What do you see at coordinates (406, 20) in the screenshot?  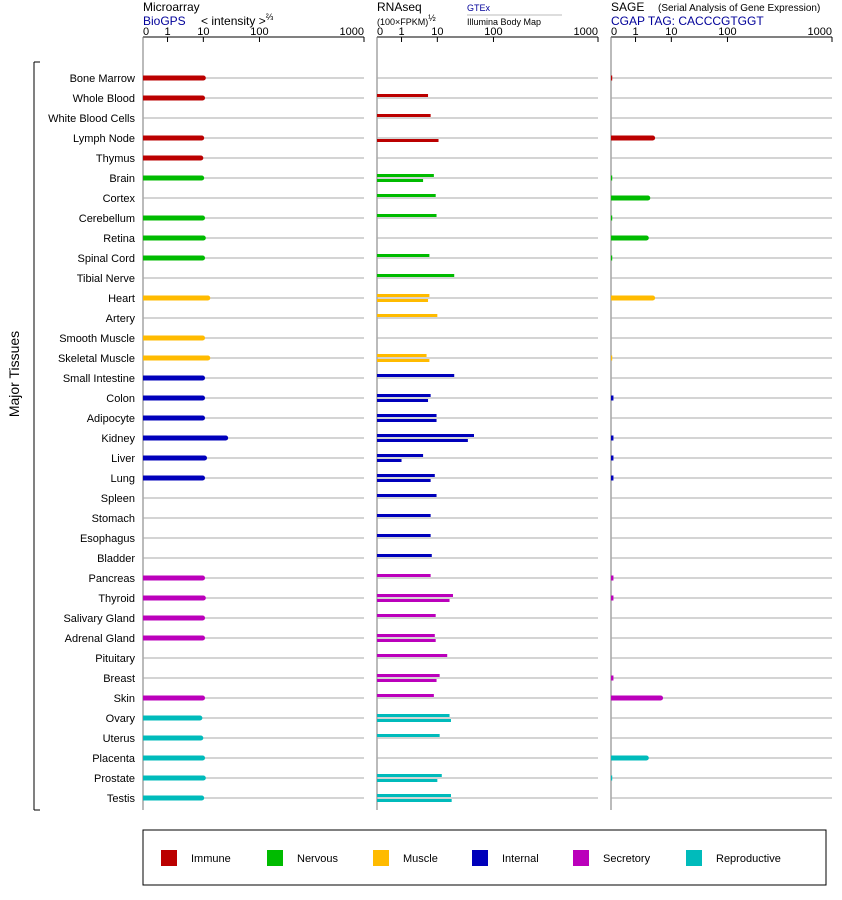 I see `rnaseq-unit: (100×FPKM)½` at bounding box center [406, 20].